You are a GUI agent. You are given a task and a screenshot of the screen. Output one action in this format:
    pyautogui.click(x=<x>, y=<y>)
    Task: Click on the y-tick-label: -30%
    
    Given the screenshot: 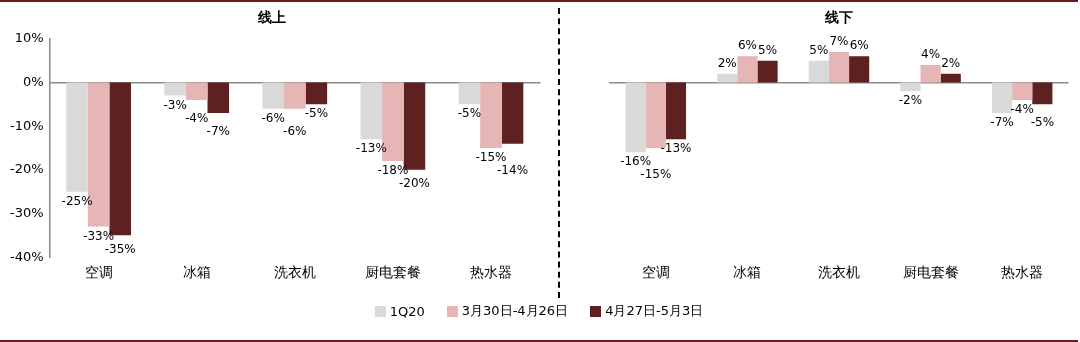 What is the action you would take?
    pyautogui.click(x=26, y=212)
    